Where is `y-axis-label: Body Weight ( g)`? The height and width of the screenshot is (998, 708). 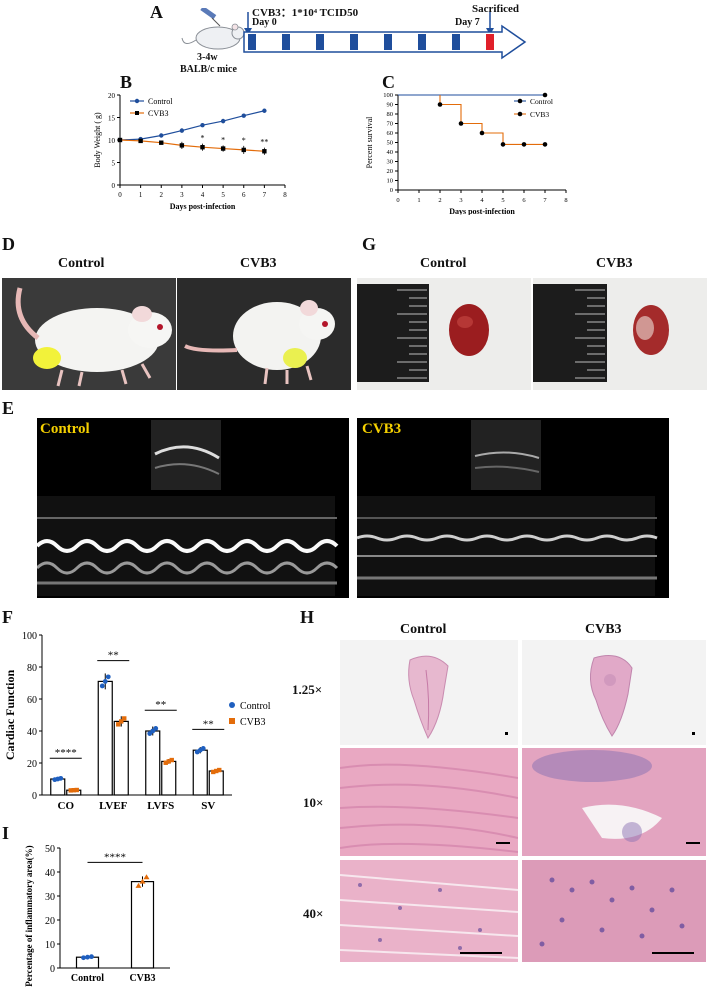 y-axis-label: Body Weight ( g) is located at coordinates (97, 140).